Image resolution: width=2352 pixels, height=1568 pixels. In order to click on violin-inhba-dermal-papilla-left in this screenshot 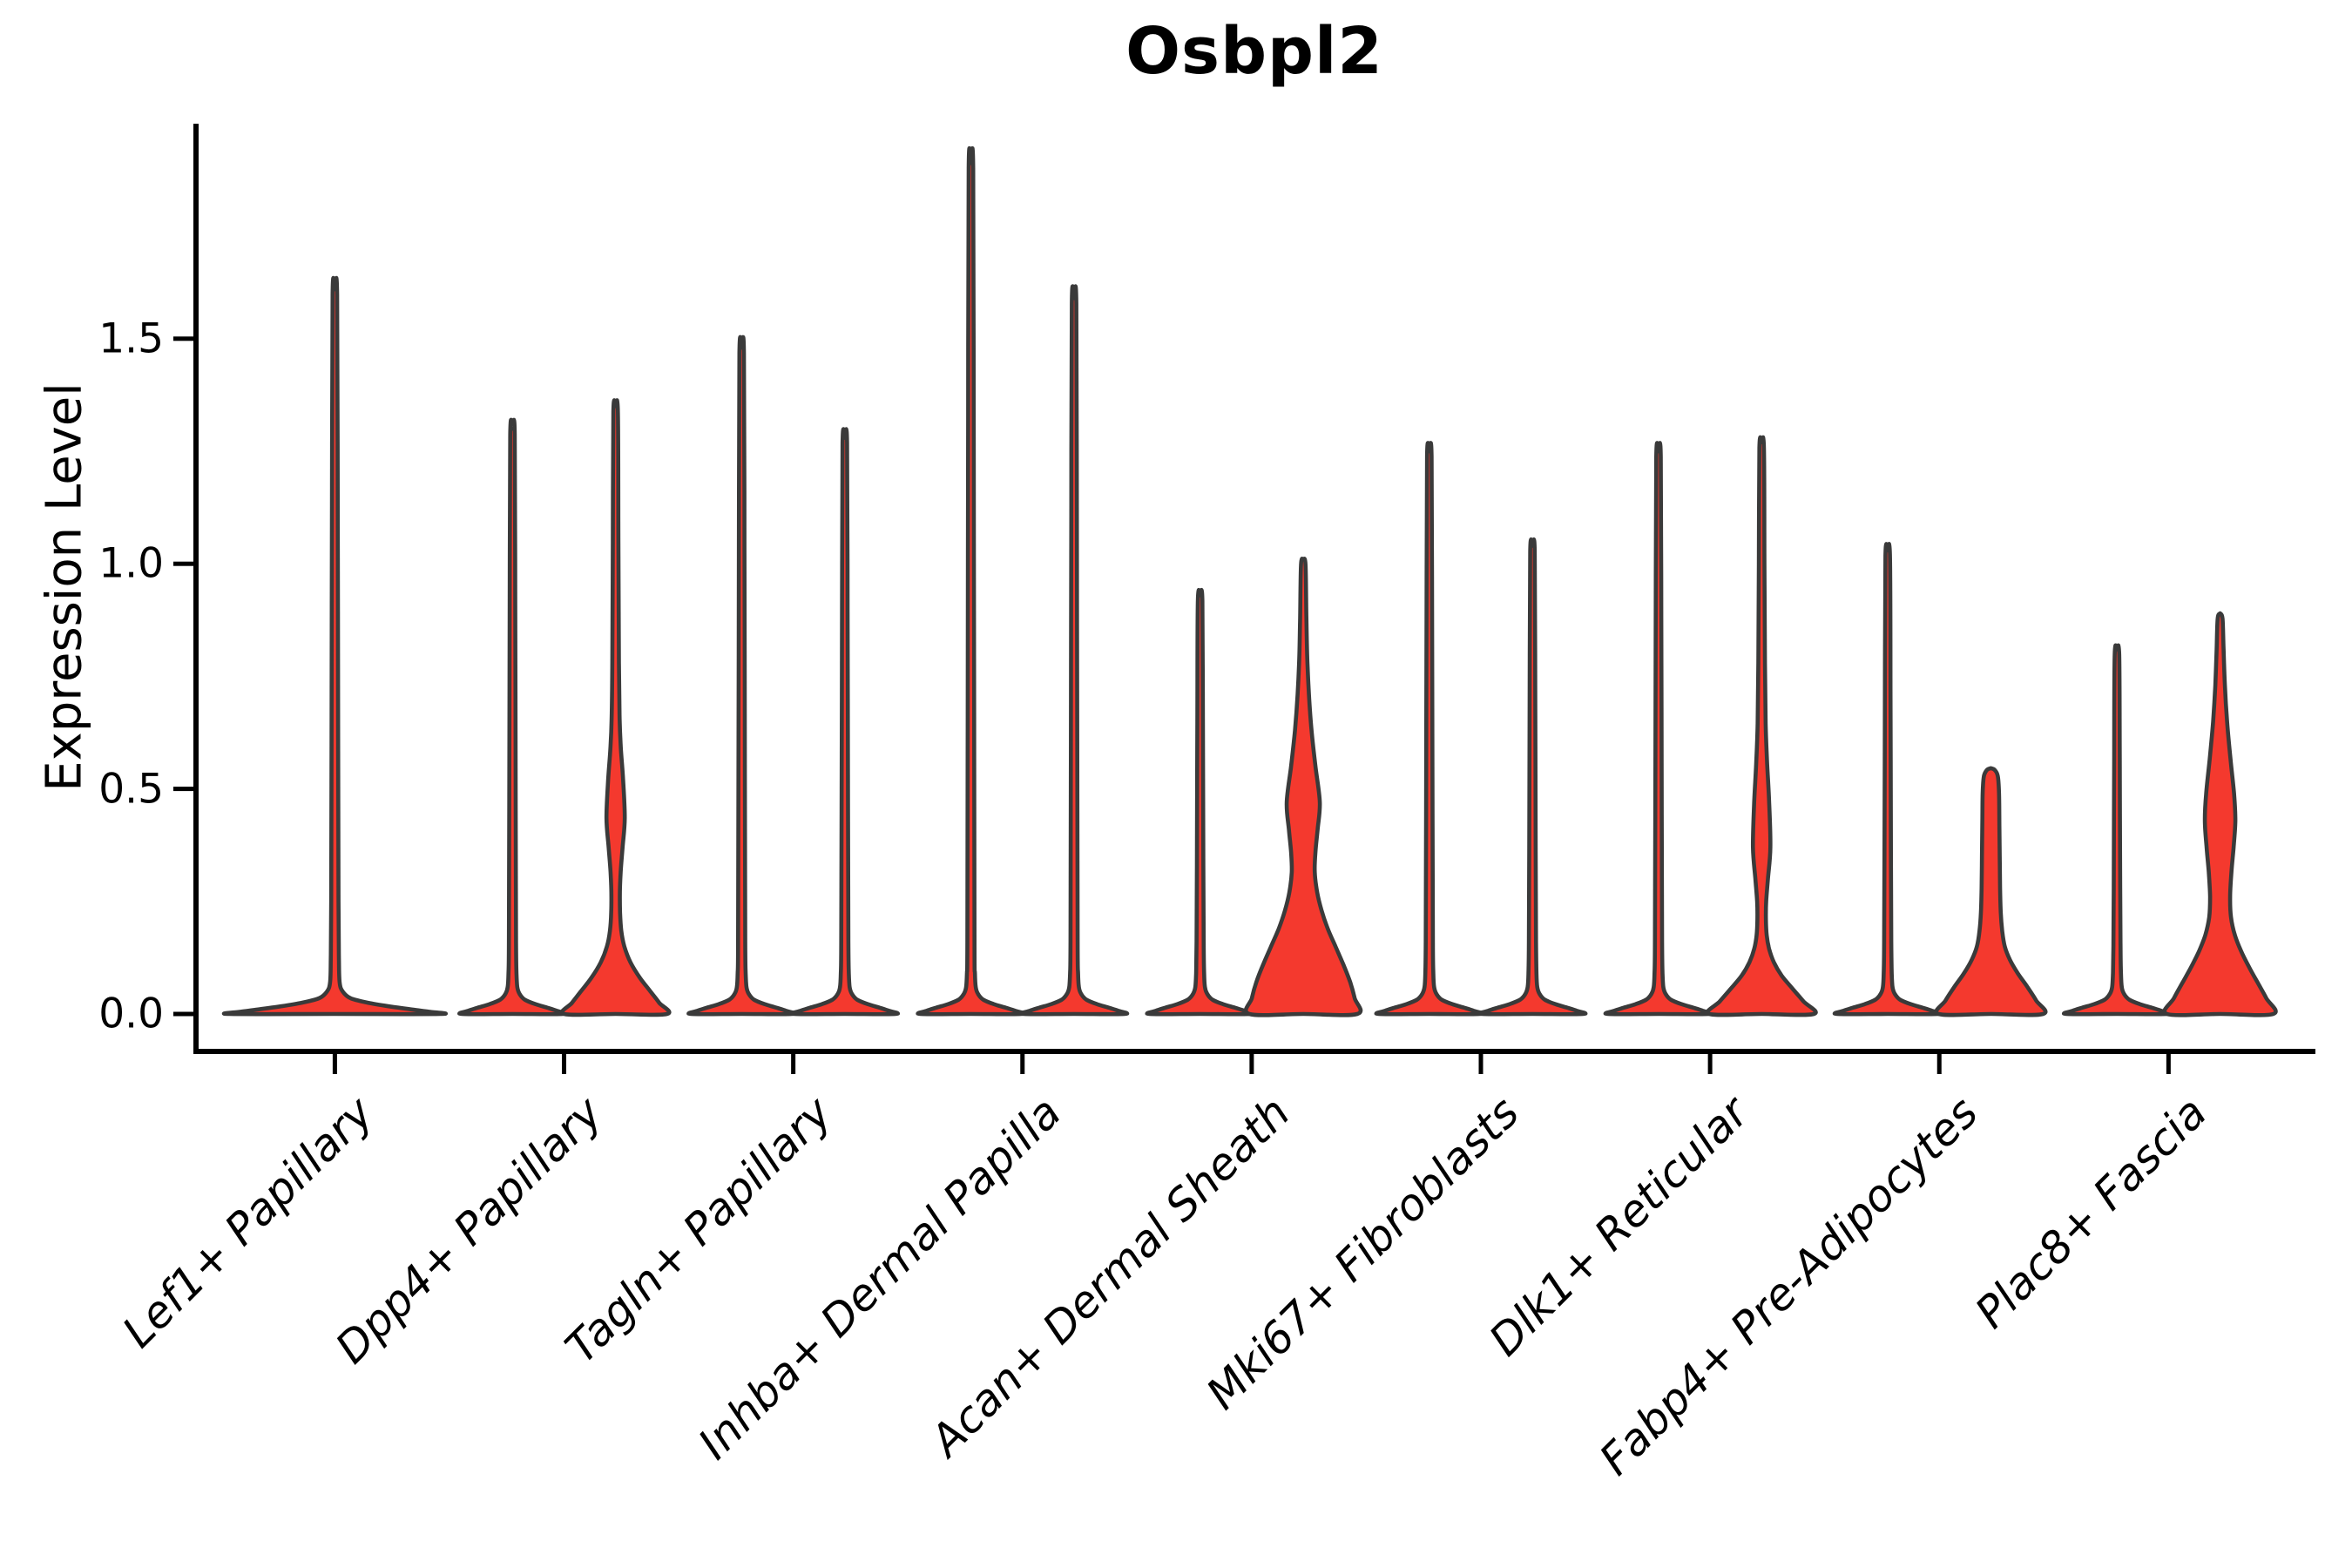, I will do `click(971, 581)`.